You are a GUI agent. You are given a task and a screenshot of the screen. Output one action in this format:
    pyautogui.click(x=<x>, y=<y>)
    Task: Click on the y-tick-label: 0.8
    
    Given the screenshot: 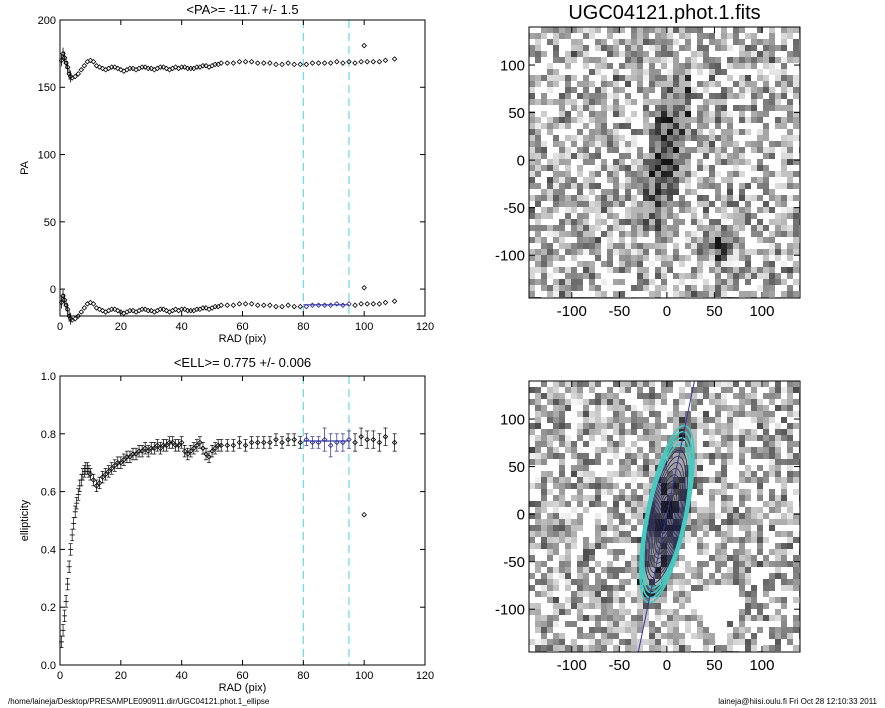 What is the action you would take?
    pyautogui.click(x=48, y=435)
    